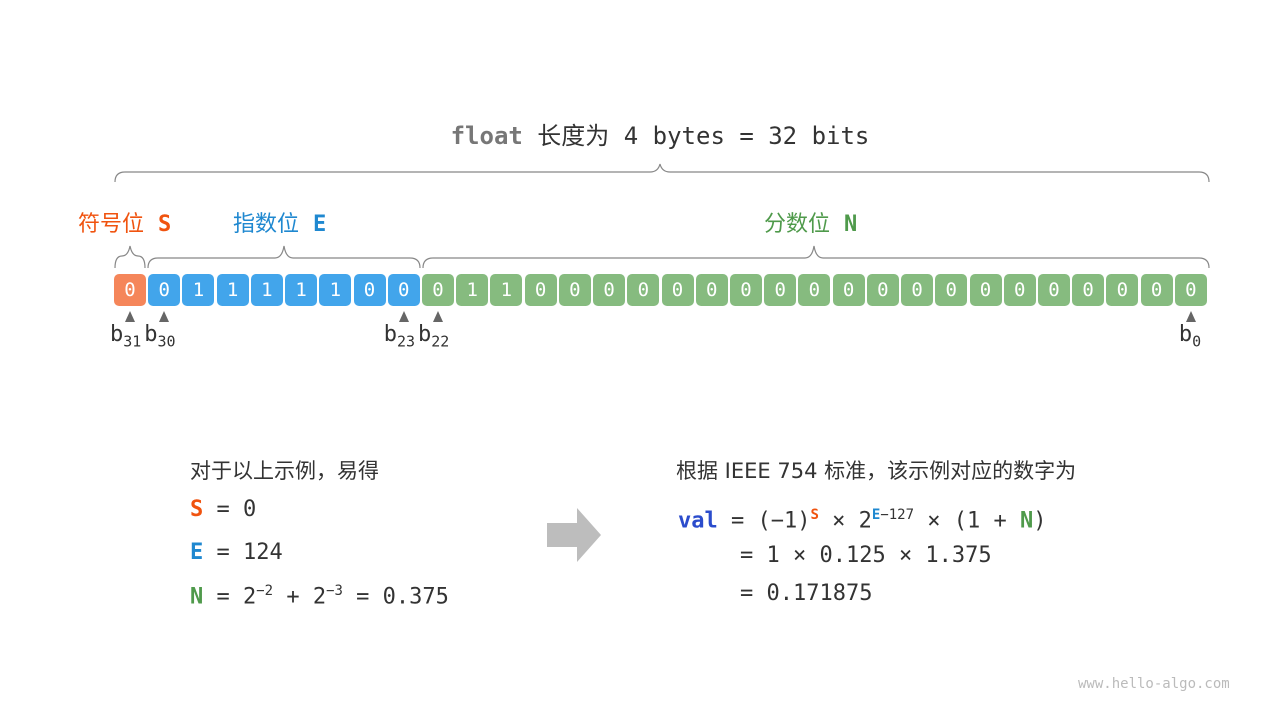 Image resolution: width=1280 pixels, height=720 pixels. What do you see at coordinates (816, 257) in the screenshot?
I see `fraction-brace` at bounding box center [816, 257].